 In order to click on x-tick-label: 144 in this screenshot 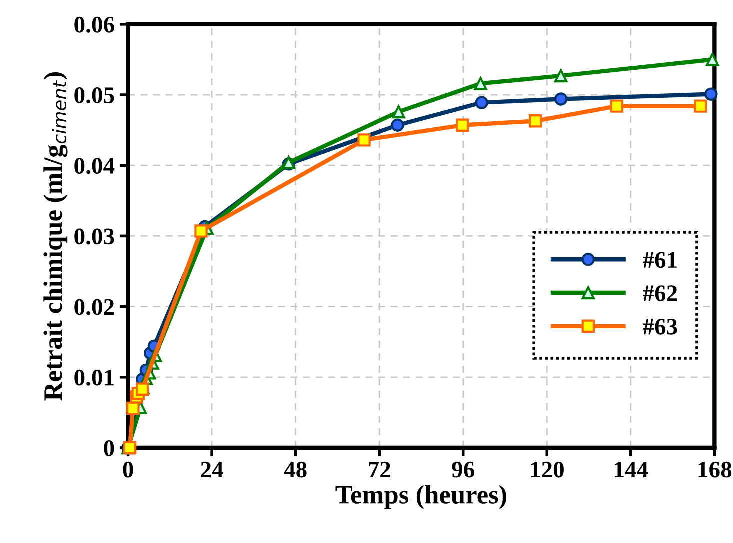, I will do `click(631, 470)`.